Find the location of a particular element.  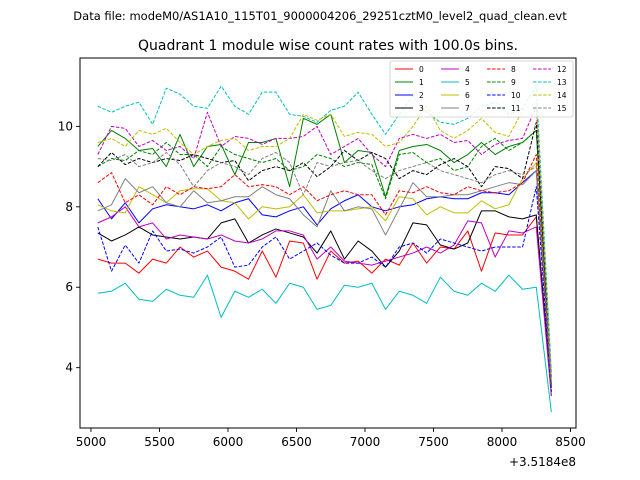

legend-label-12: 12 is located at coordinates (562, 69).